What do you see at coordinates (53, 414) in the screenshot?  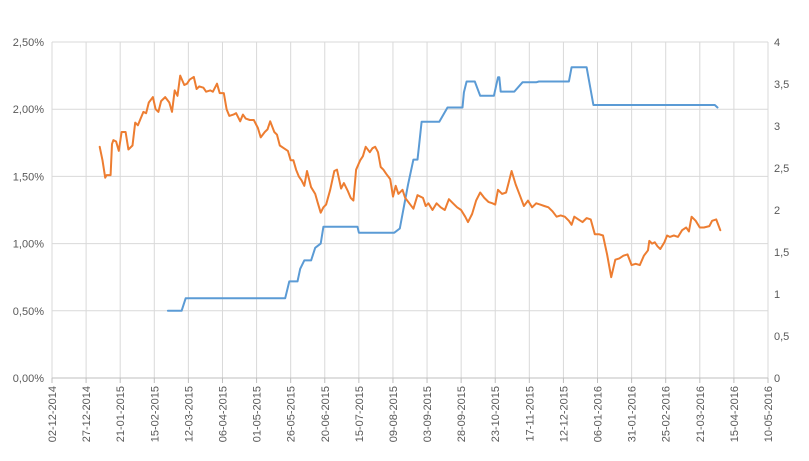 I see `x-tick-label: 02-12-2014` at bounding box center [53, 414].